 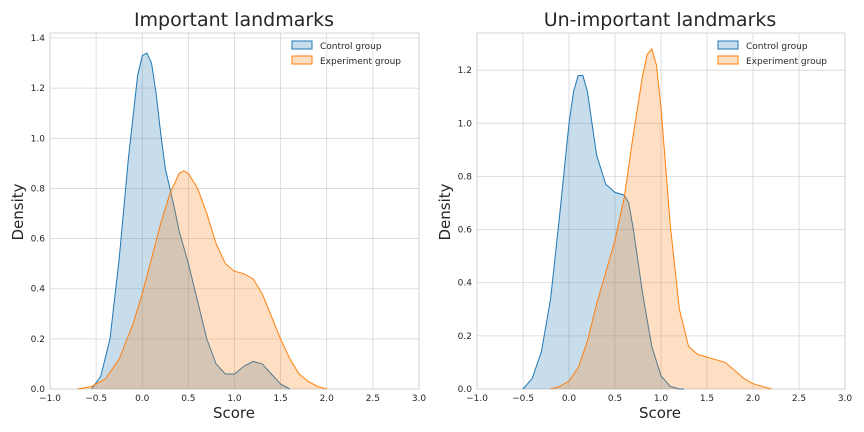 What do you see at coordinates (38, 39) in the screenshot?
I see `y-tick-label: 1.4` at bounding box center [38, 39].